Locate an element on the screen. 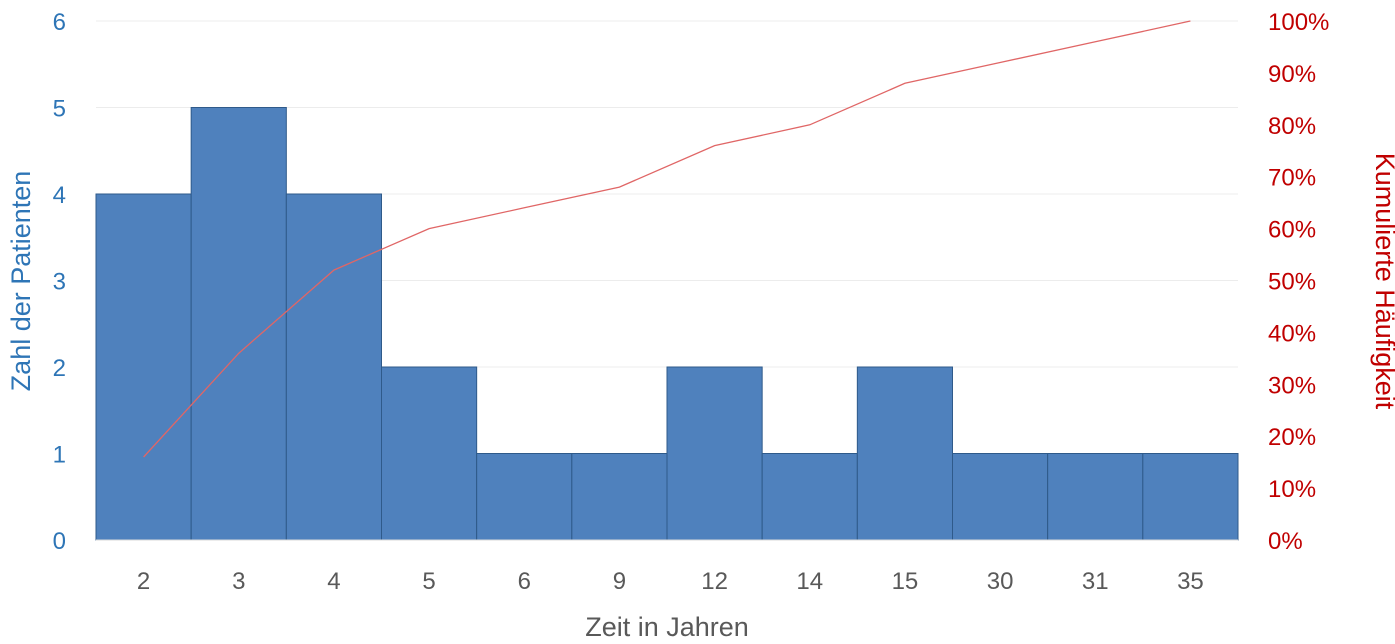 This screenshot has height=644, width=1395. x-tick-label: 9 is located at coordinates (619, 581).